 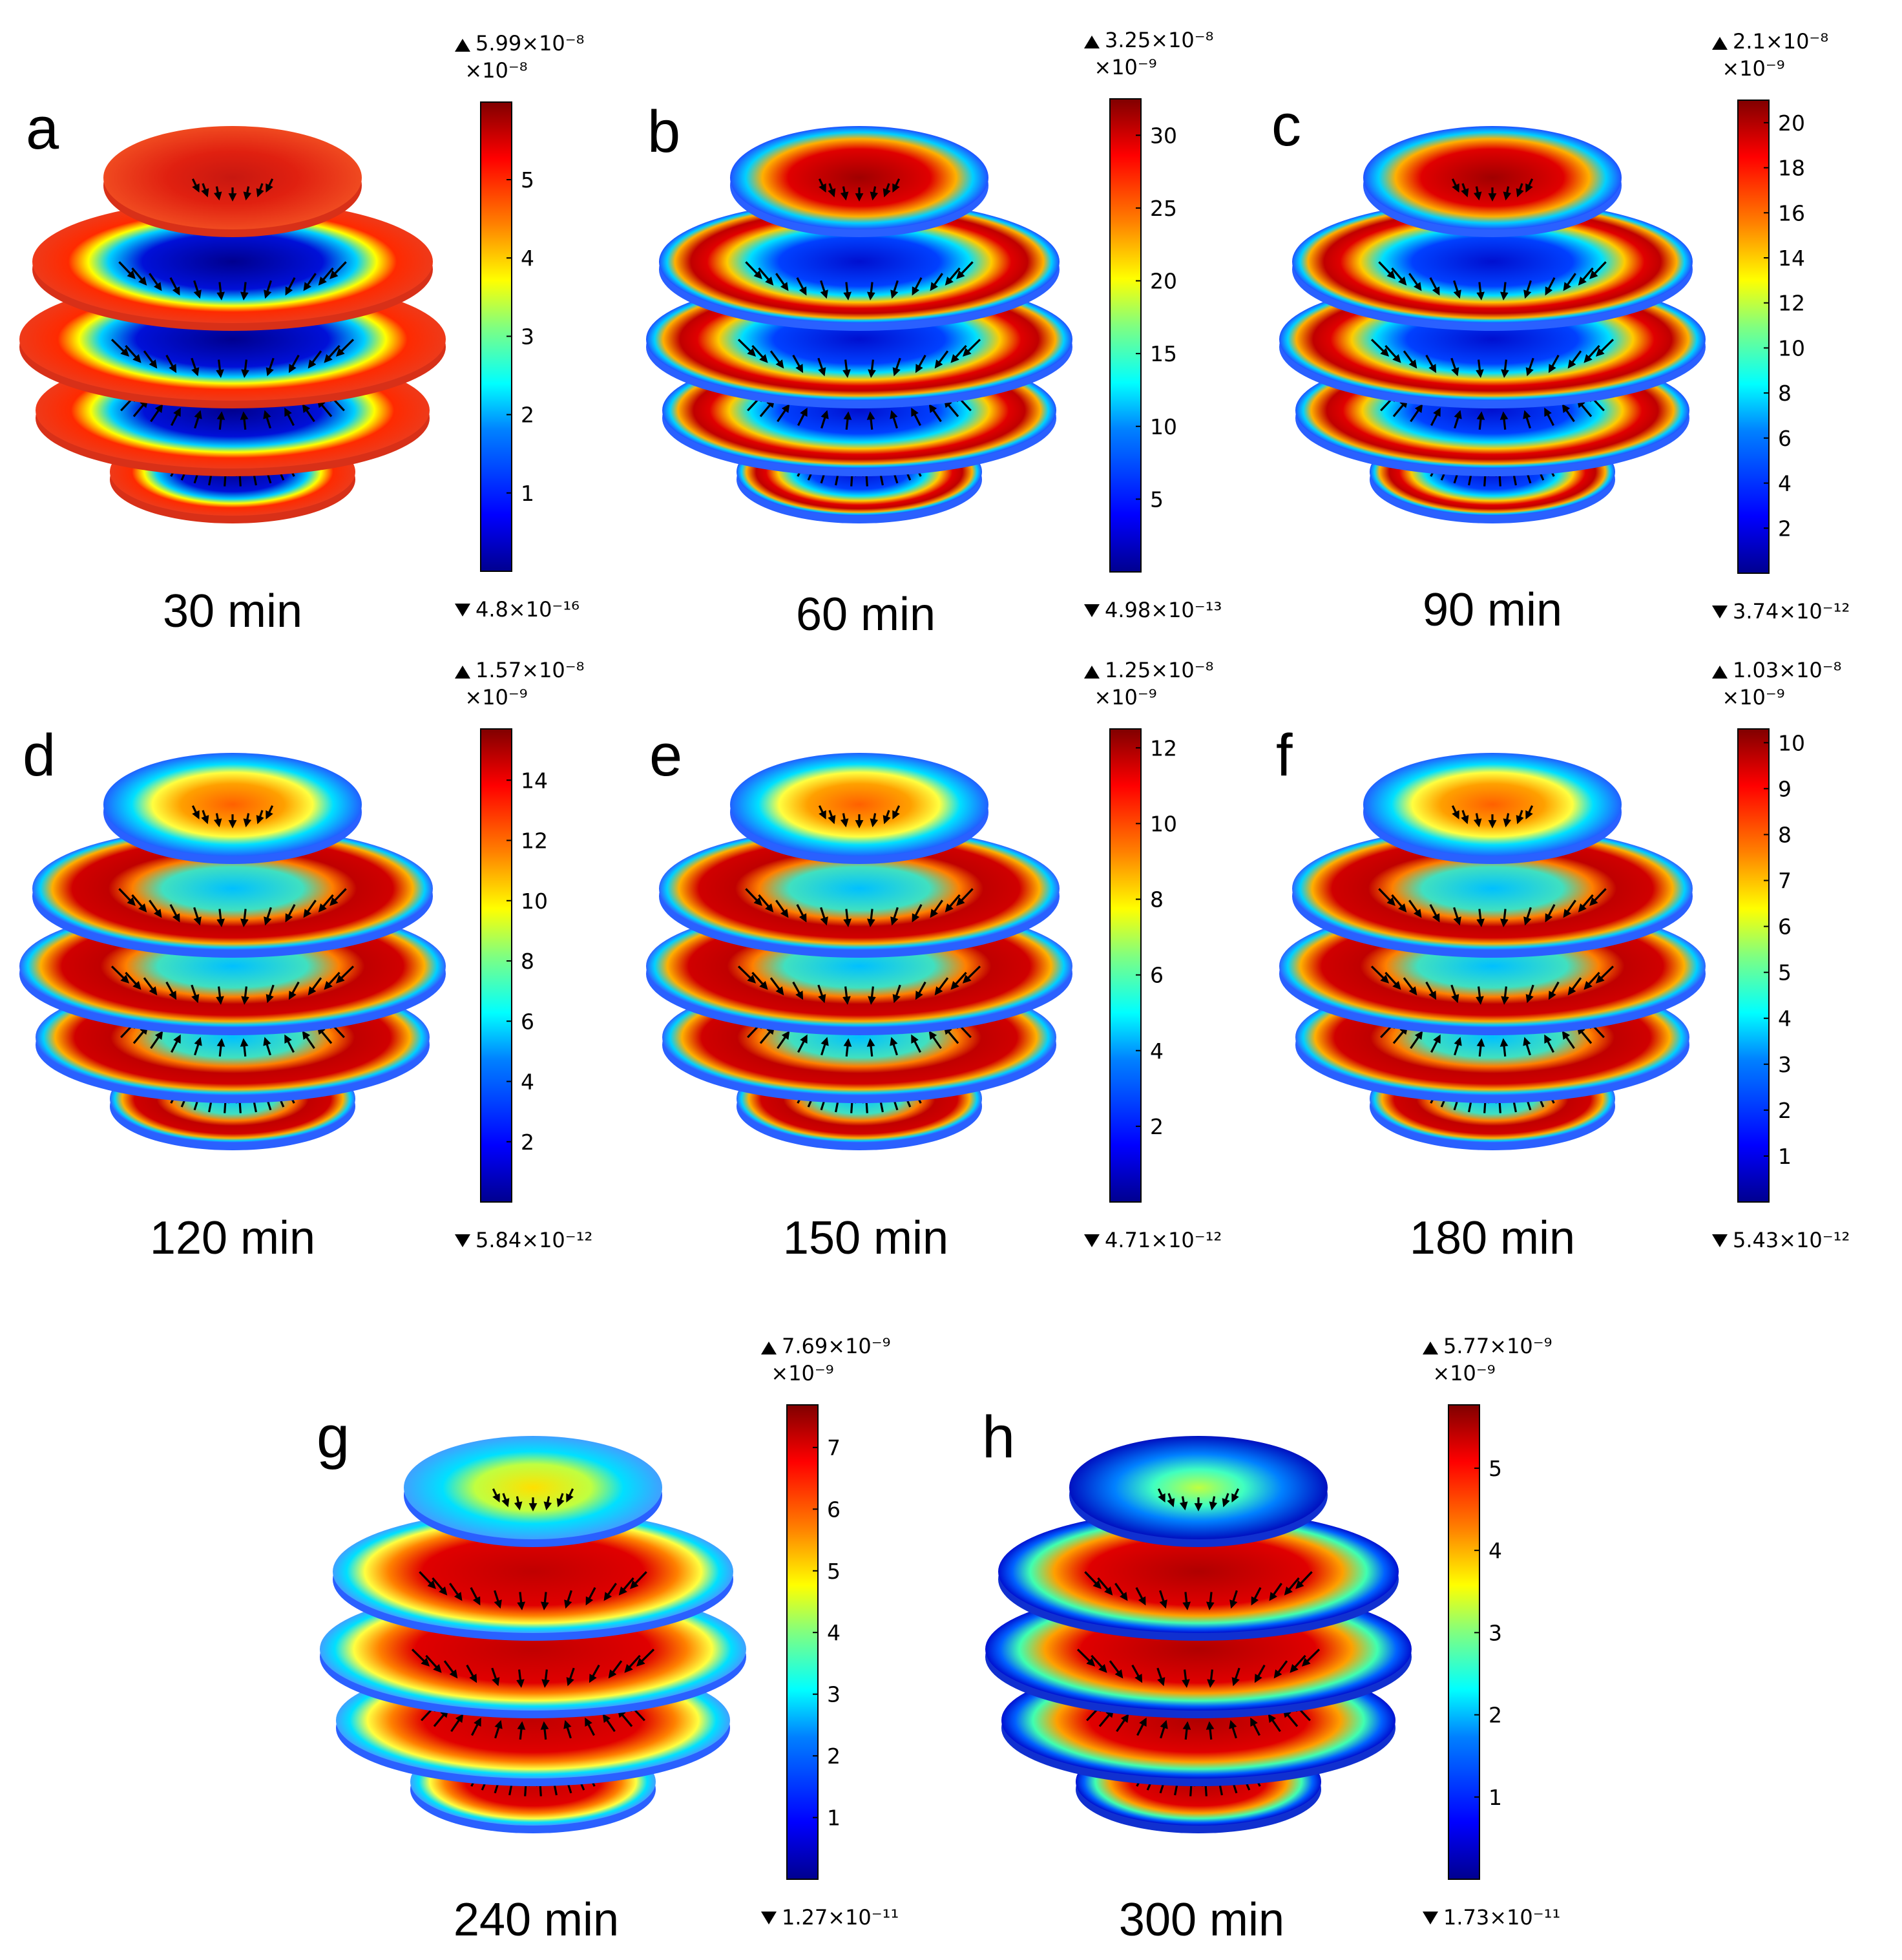 What do you see at coordinates (840, 1917) in the screenshot?
I see `colorbar-min: 1.27×10⁻¹¹` at bounding box center [840, 1917].